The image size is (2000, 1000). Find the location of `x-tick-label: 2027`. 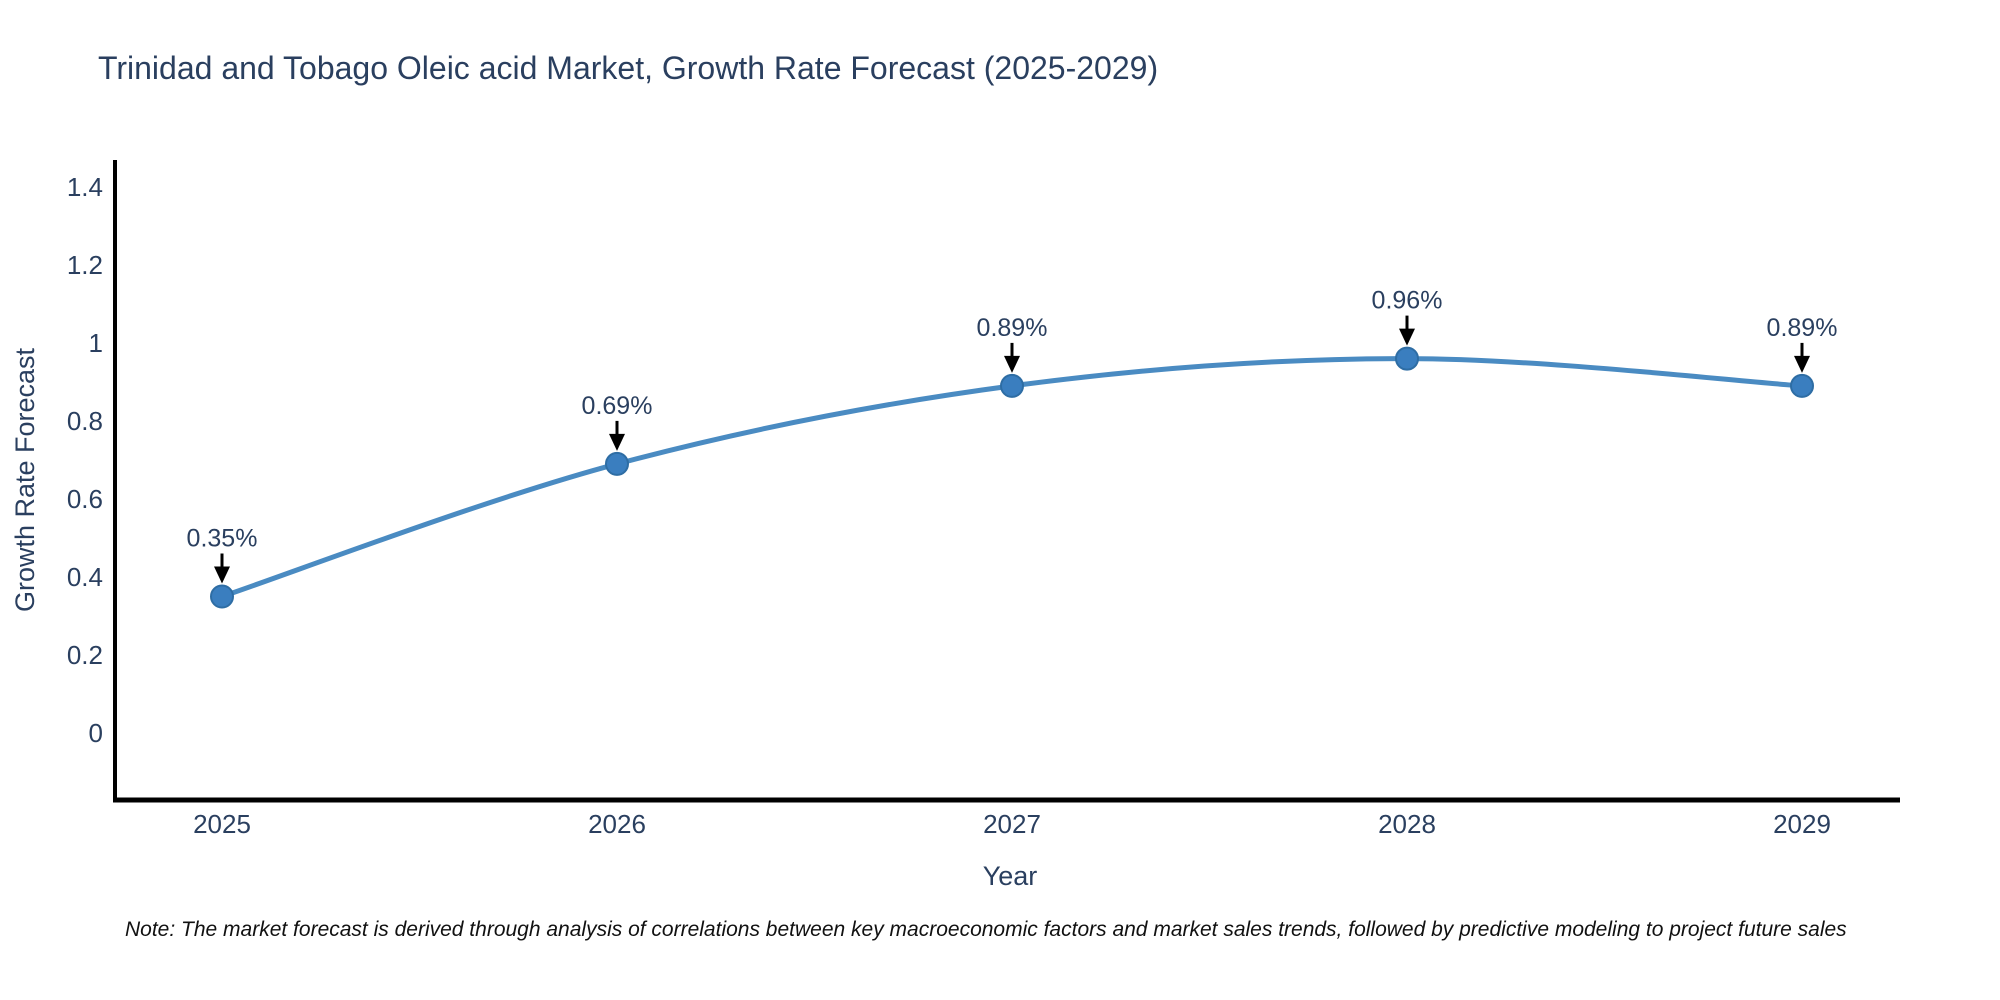

x-tick-label: 2027 is located at coordinates (1012, 824).